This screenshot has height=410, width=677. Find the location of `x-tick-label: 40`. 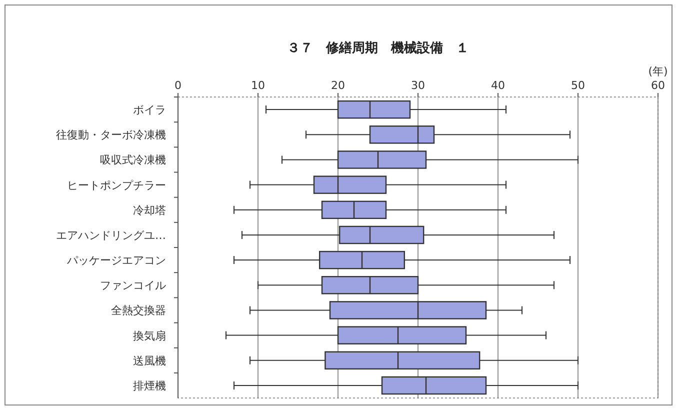

x-tick-label: 40 is located at coordinates (498, 85).